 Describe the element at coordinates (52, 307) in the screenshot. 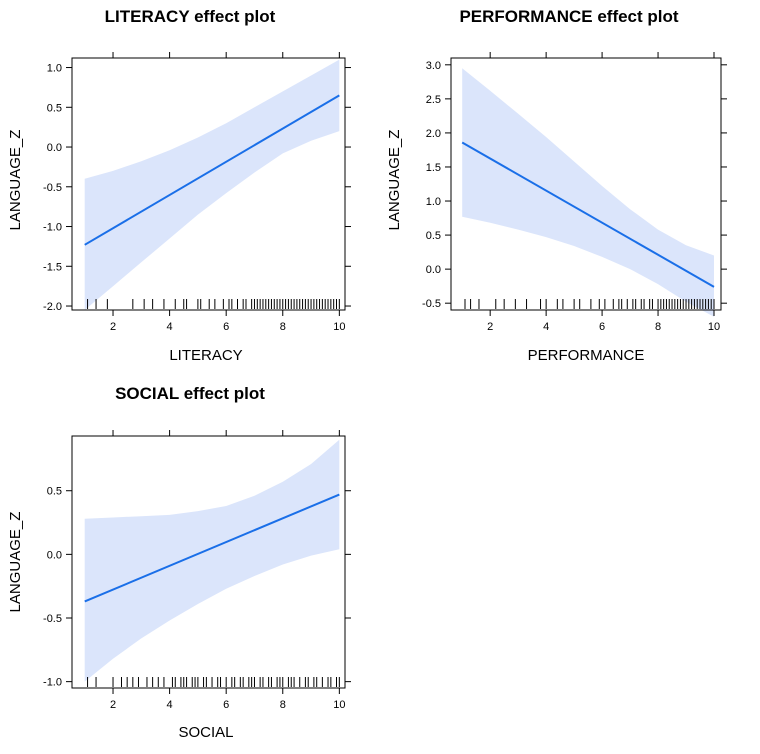

I see `y-tick-label: -2.0` at that location.